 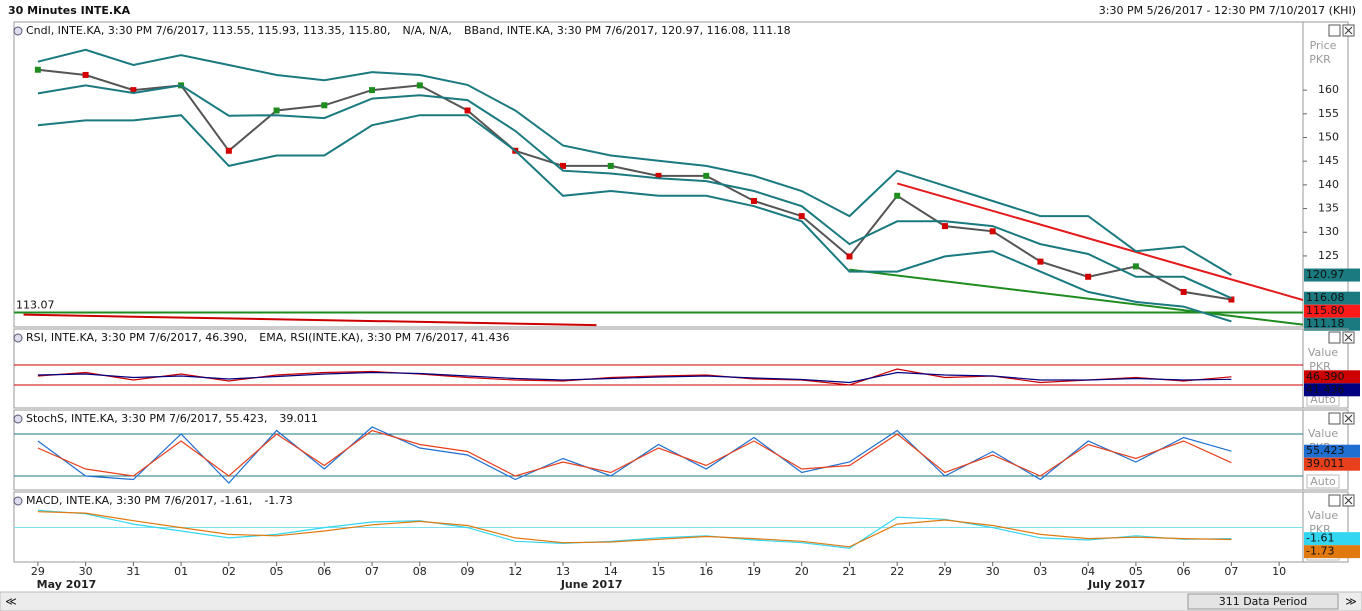 I want to click on last-value-label: 116.08, so click(x=1325, y=297).